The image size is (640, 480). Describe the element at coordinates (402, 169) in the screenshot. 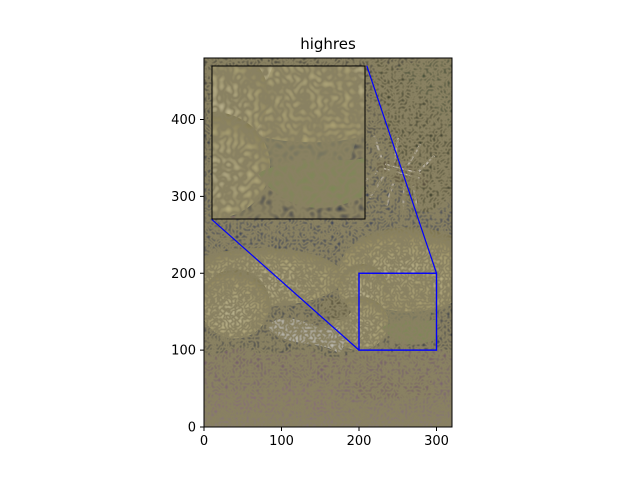

I see `zoom-connector-line-upper` at that location.